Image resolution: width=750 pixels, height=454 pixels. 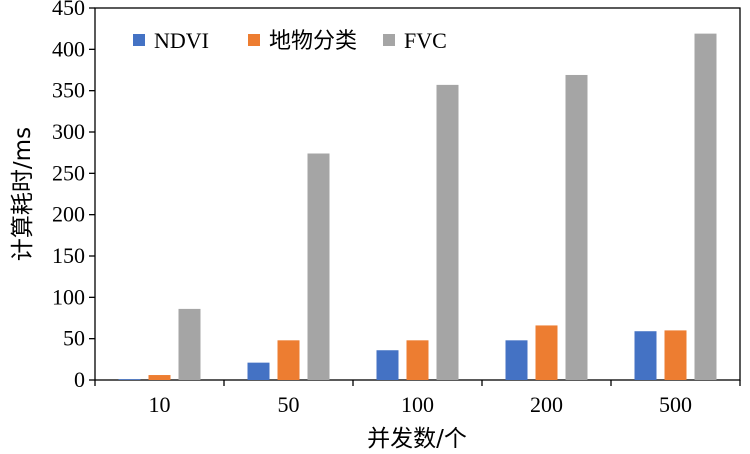 I want to click on x-tick-label: 500, so click(x=675, y=404).